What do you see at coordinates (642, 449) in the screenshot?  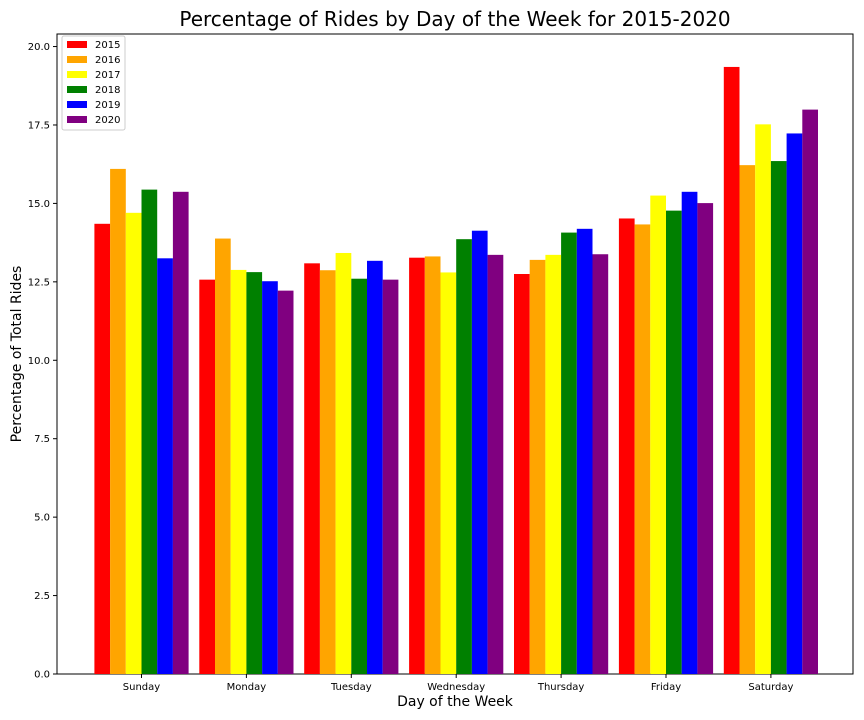 I see `bar-2016-friday` at bounding box center [642, 449].